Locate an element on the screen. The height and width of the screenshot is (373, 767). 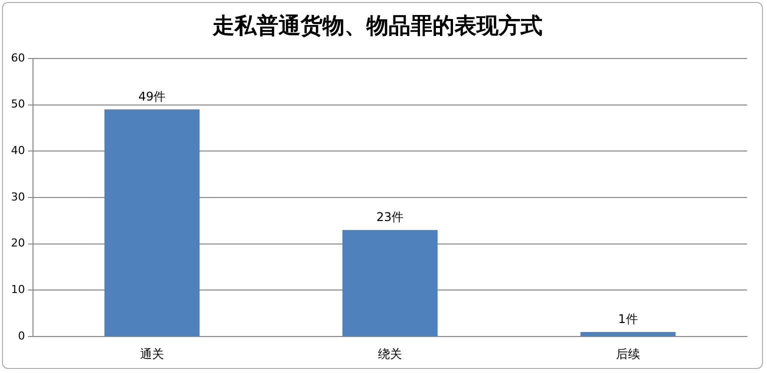
y-tick-label: 50 is located at coordinates (17, 104).